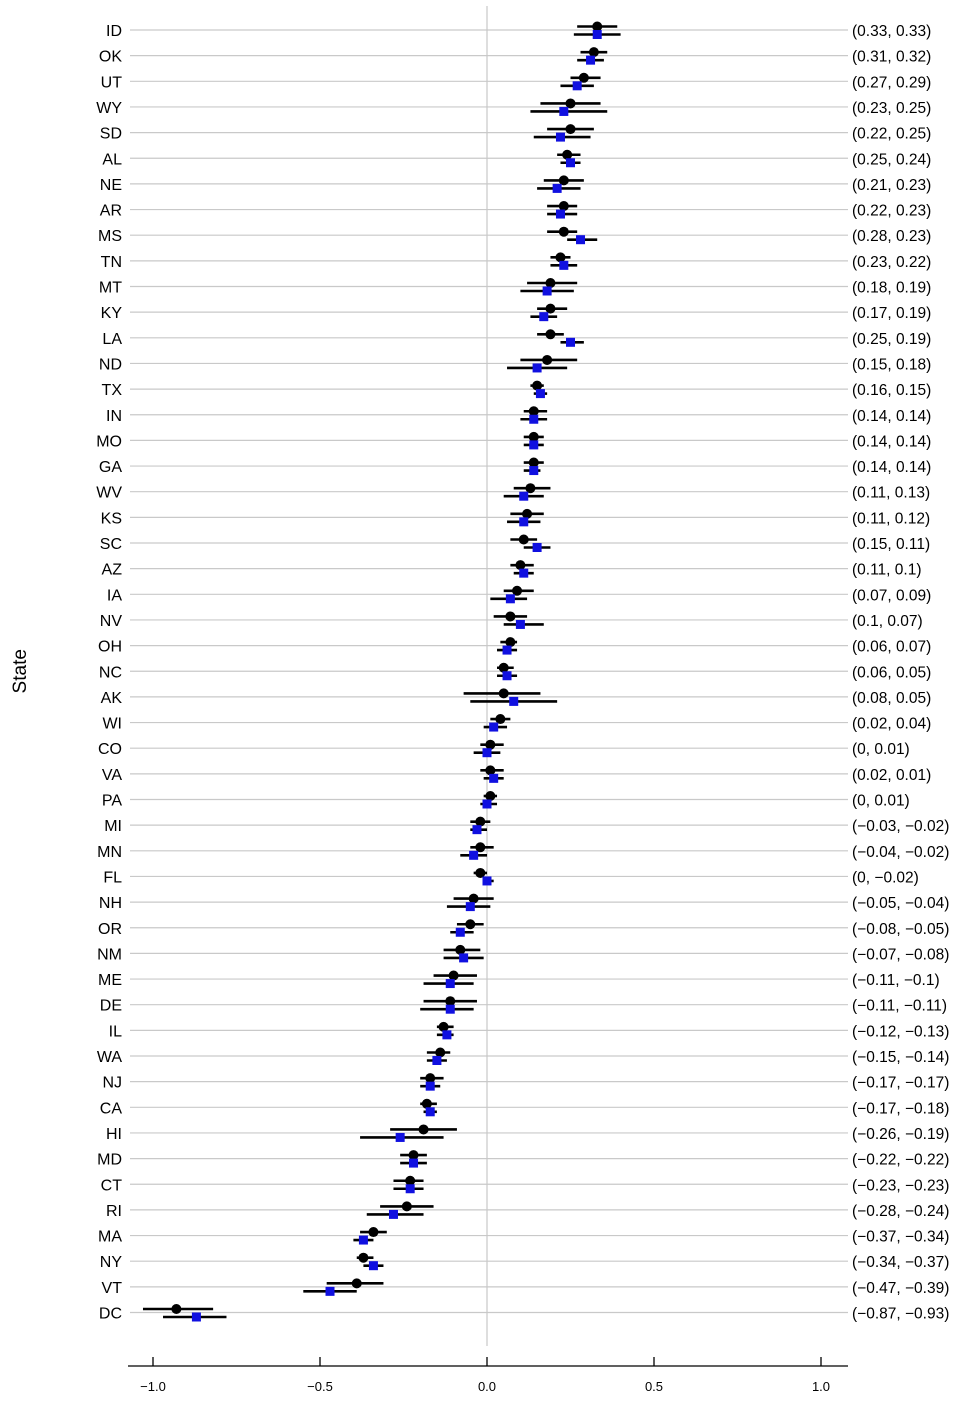  Describe the element at coordinates (507, 650) in the screenshot. I see `blue-point-oh` at that location.